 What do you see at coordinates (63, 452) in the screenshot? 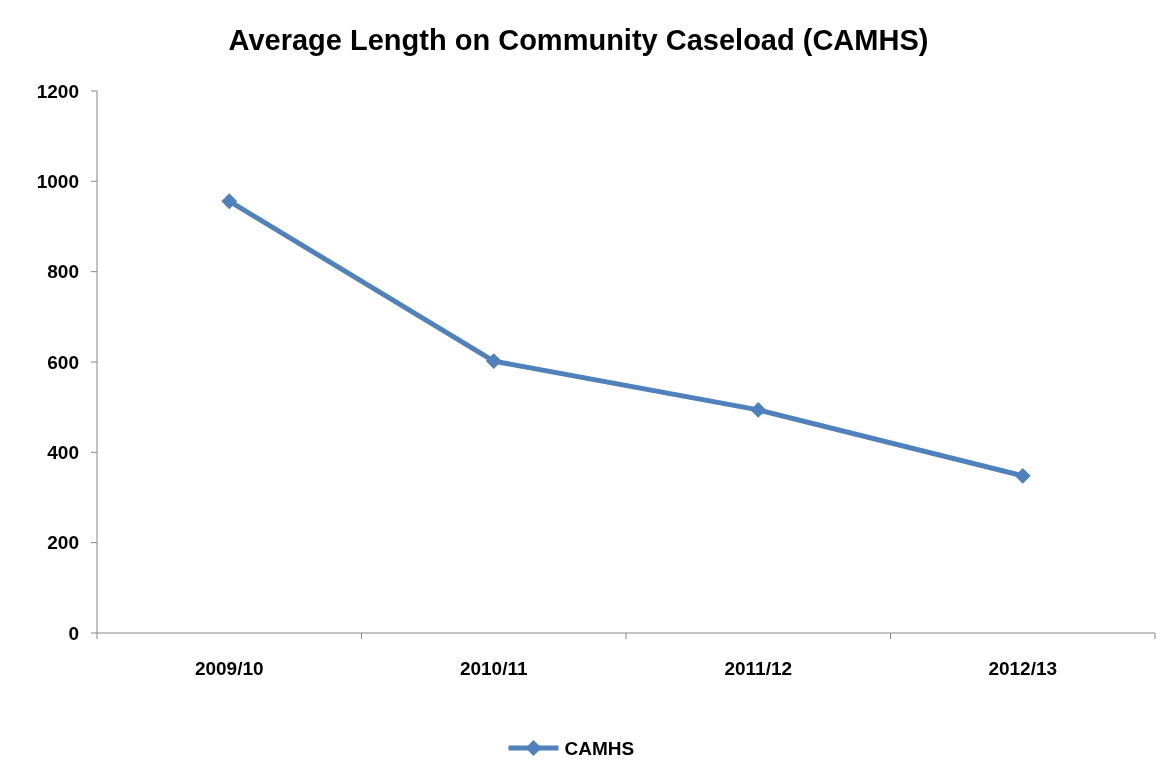
I see `y-tick-label: 400` at bounding box center [63, 452].